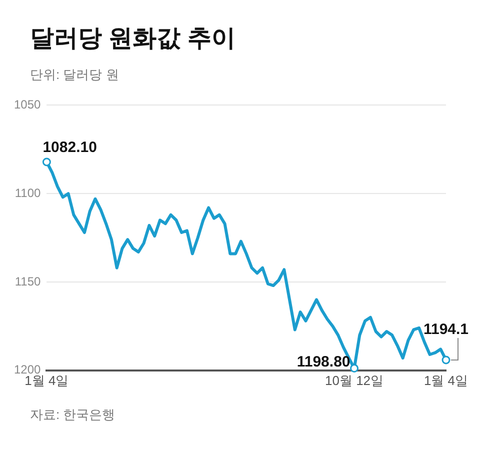  I want to click on y-tick-label: 1100, so click(28, 193).